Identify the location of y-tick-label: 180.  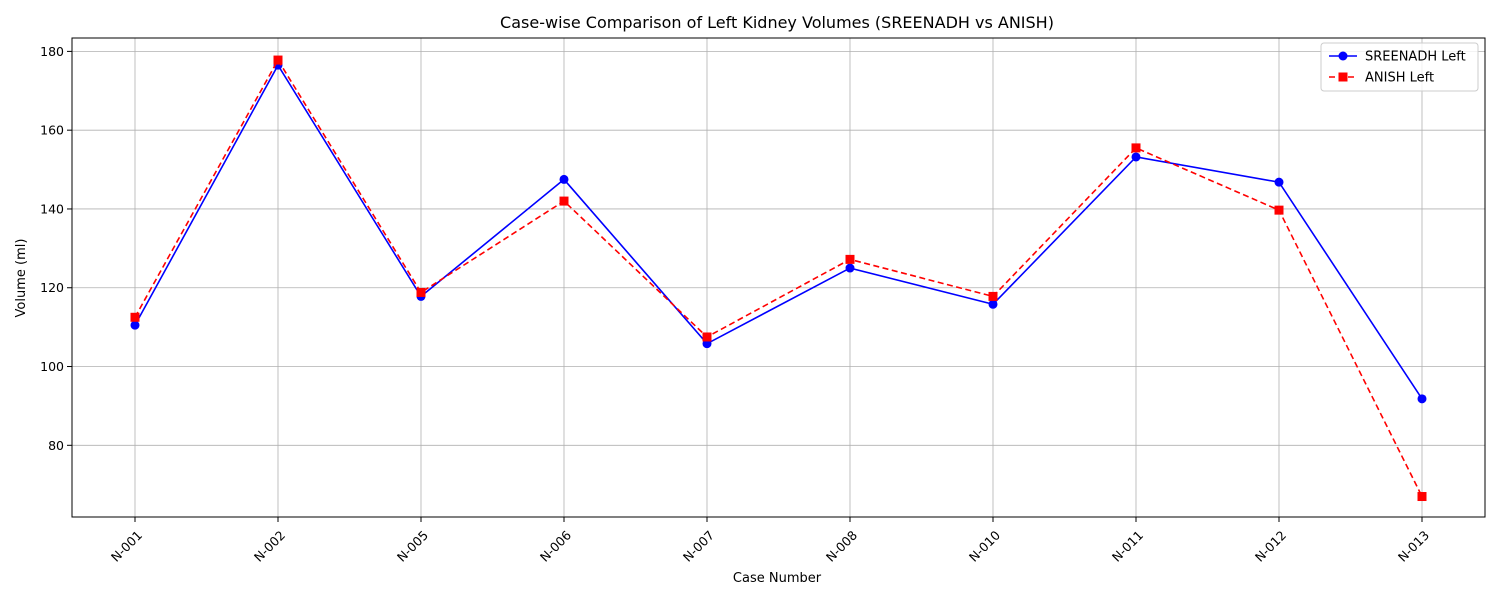
(52, 51).